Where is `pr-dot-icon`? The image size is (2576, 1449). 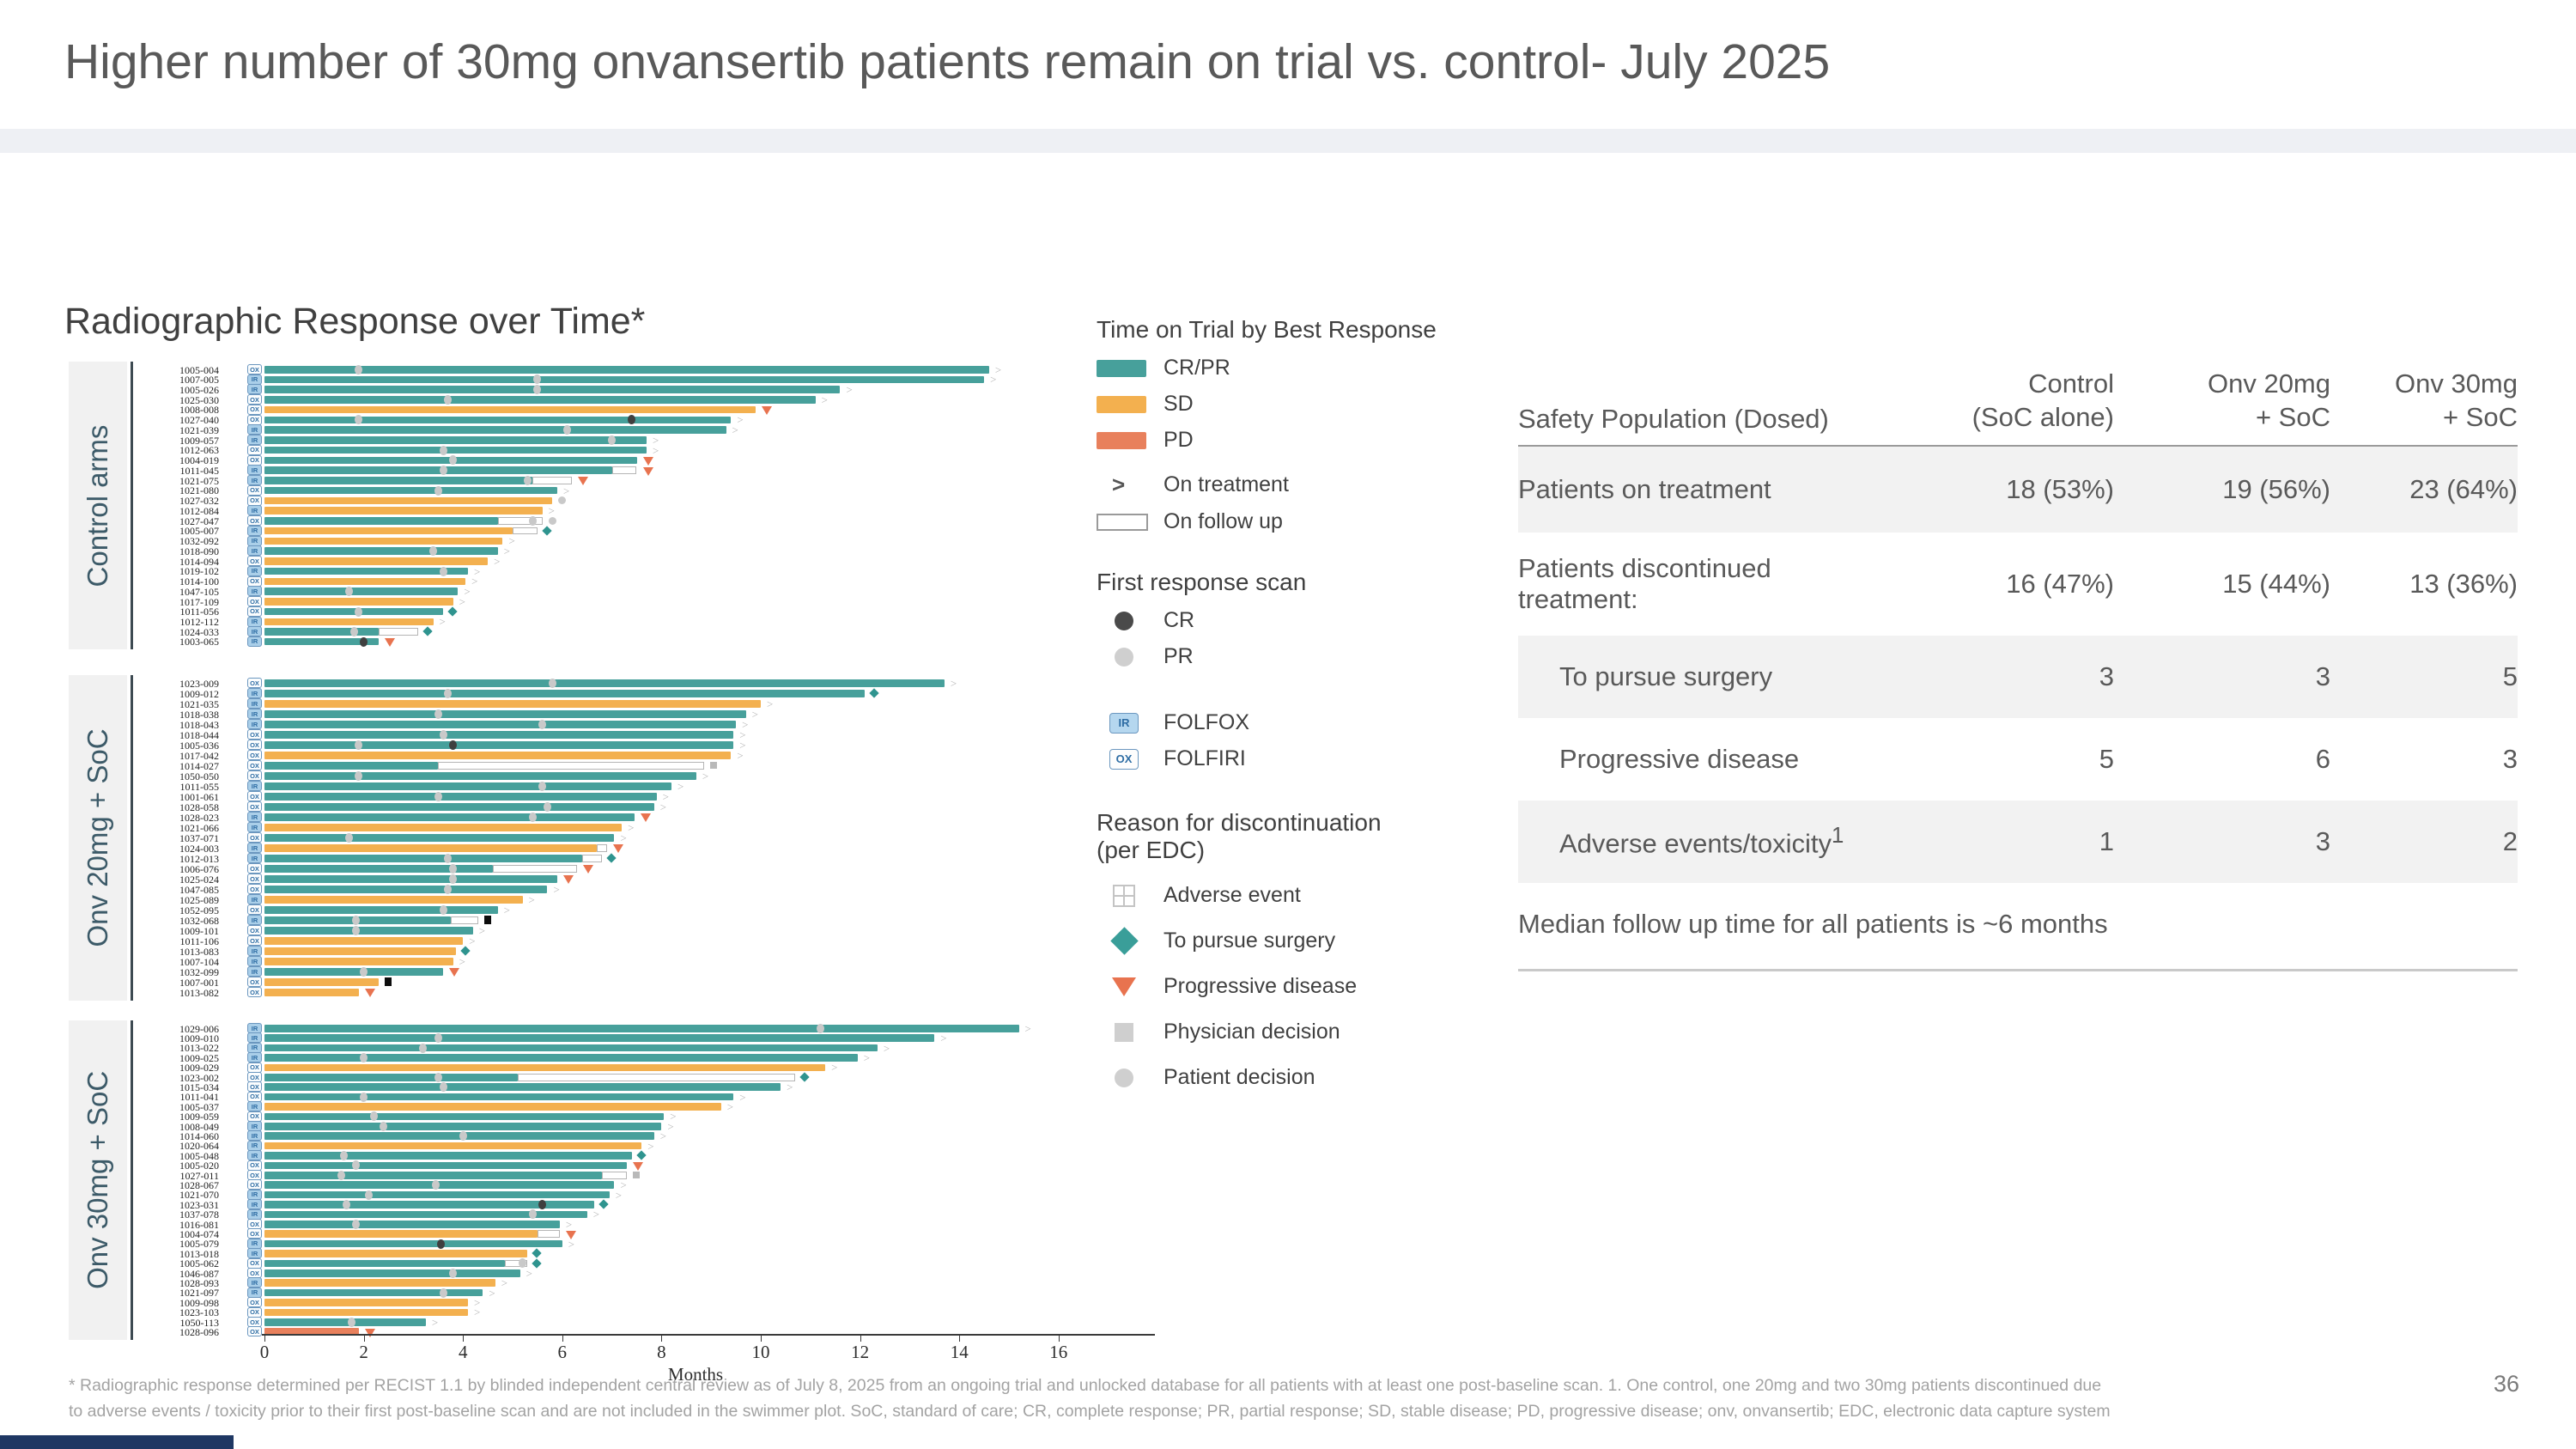 pr-dot-icon is located at coordinates (1124, 657).